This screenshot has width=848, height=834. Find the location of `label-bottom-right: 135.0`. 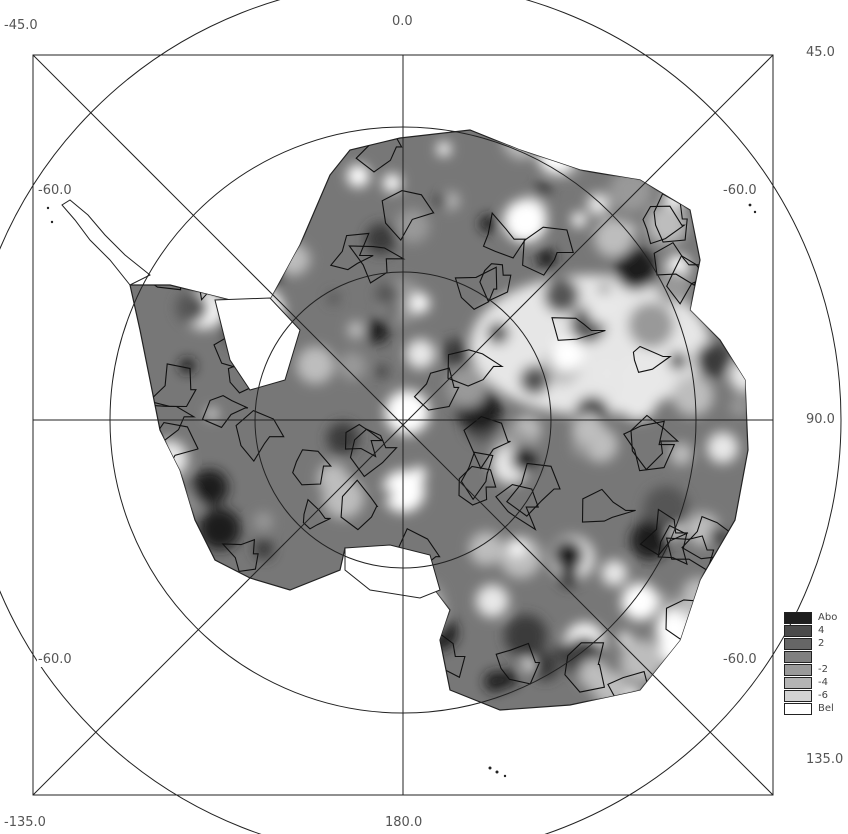

label-bottom-right: 135.0 is located at coordinates (825, 759).